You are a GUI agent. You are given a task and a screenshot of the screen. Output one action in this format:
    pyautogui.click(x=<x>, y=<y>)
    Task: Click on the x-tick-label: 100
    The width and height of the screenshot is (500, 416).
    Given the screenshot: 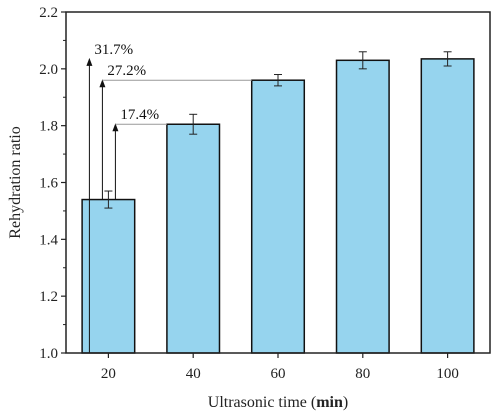 What is the action you would take?
    pyautogui.click(x=447, y=374)
    